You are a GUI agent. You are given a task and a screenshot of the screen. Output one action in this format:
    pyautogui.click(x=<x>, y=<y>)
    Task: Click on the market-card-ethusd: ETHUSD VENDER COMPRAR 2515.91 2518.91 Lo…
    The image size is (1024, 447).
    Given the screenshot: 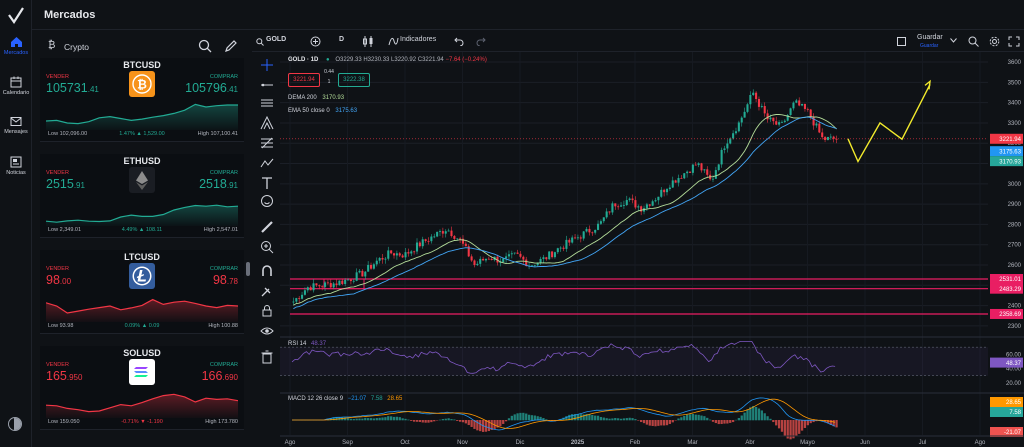 What is the action you would take?
    pyautogui.click(x=142, y=196)
    